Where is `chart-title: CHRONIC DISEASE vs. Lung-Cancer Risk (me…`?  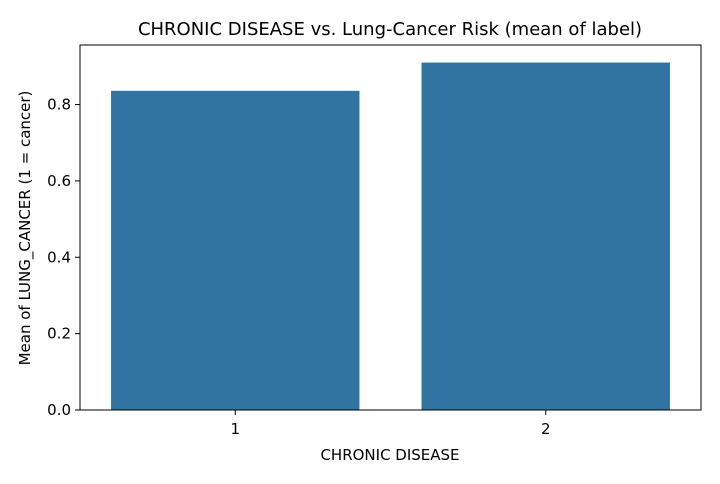 chart-title: CHRONIC DISEASE vs. Lung-Cancer Risk (me… is located at coordinates (390, 29).